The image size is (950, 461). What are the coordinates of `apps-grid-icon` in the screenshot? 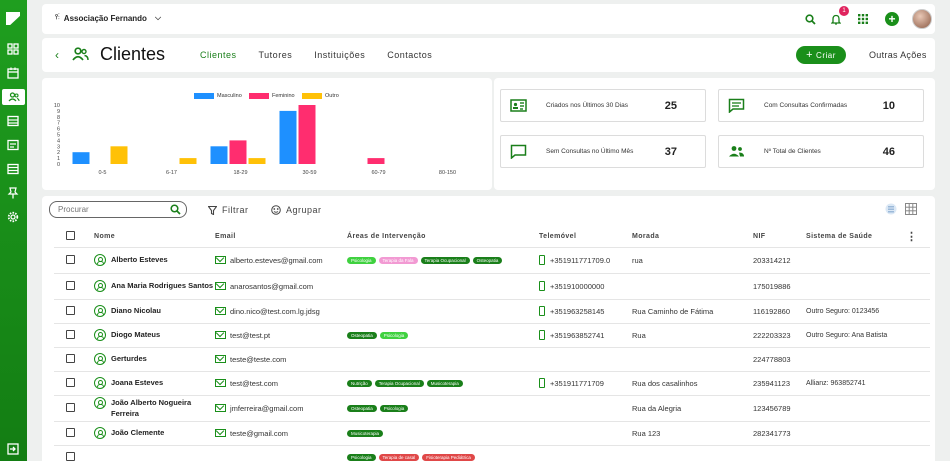 It's located at (863, 19).